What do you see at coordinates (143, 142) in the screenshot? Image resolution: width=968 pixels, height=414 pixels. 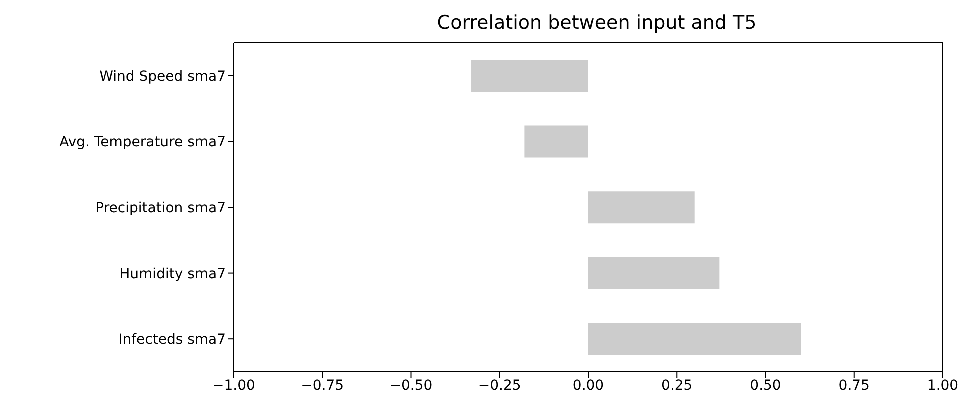 I see `y-tick-label: Avg. Temperature sma7` at bounding box center [143, 142].